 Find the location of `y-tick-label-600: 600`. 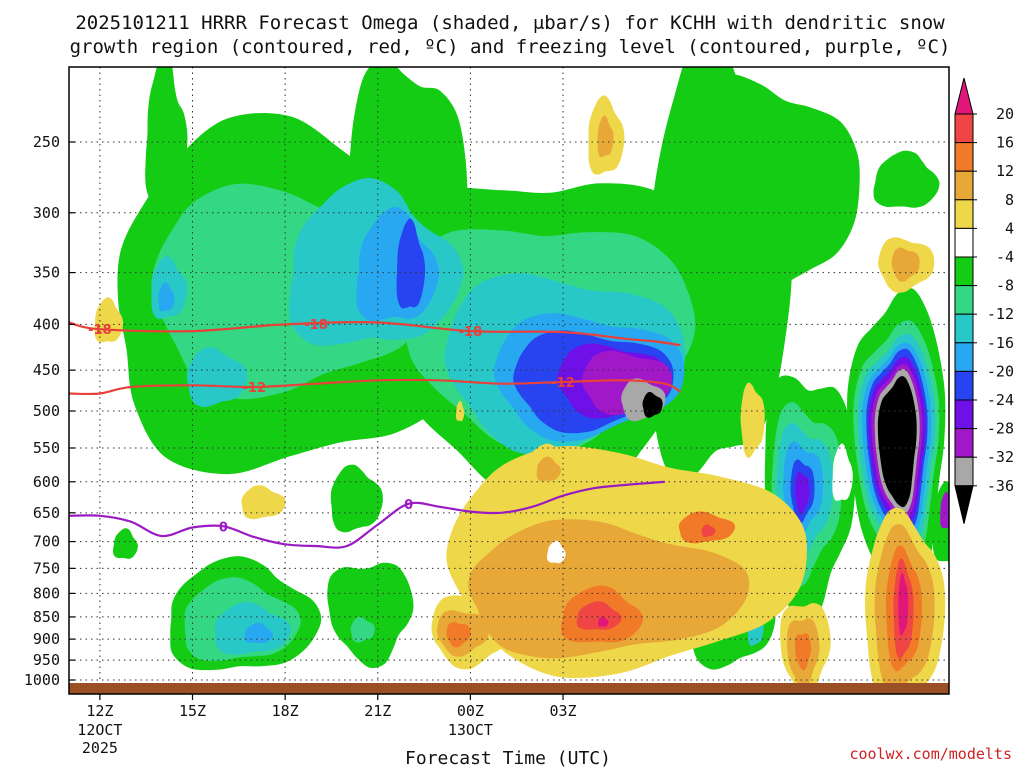

y-tick-label-600: 600 is located at coordinates (46, 482).